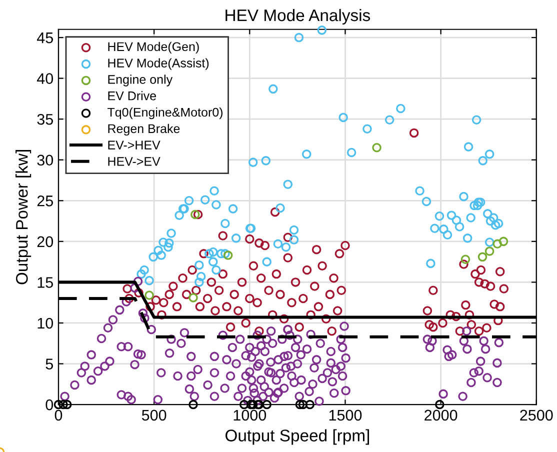  I want to click on y-tick-label: 10, so click(46, 323).